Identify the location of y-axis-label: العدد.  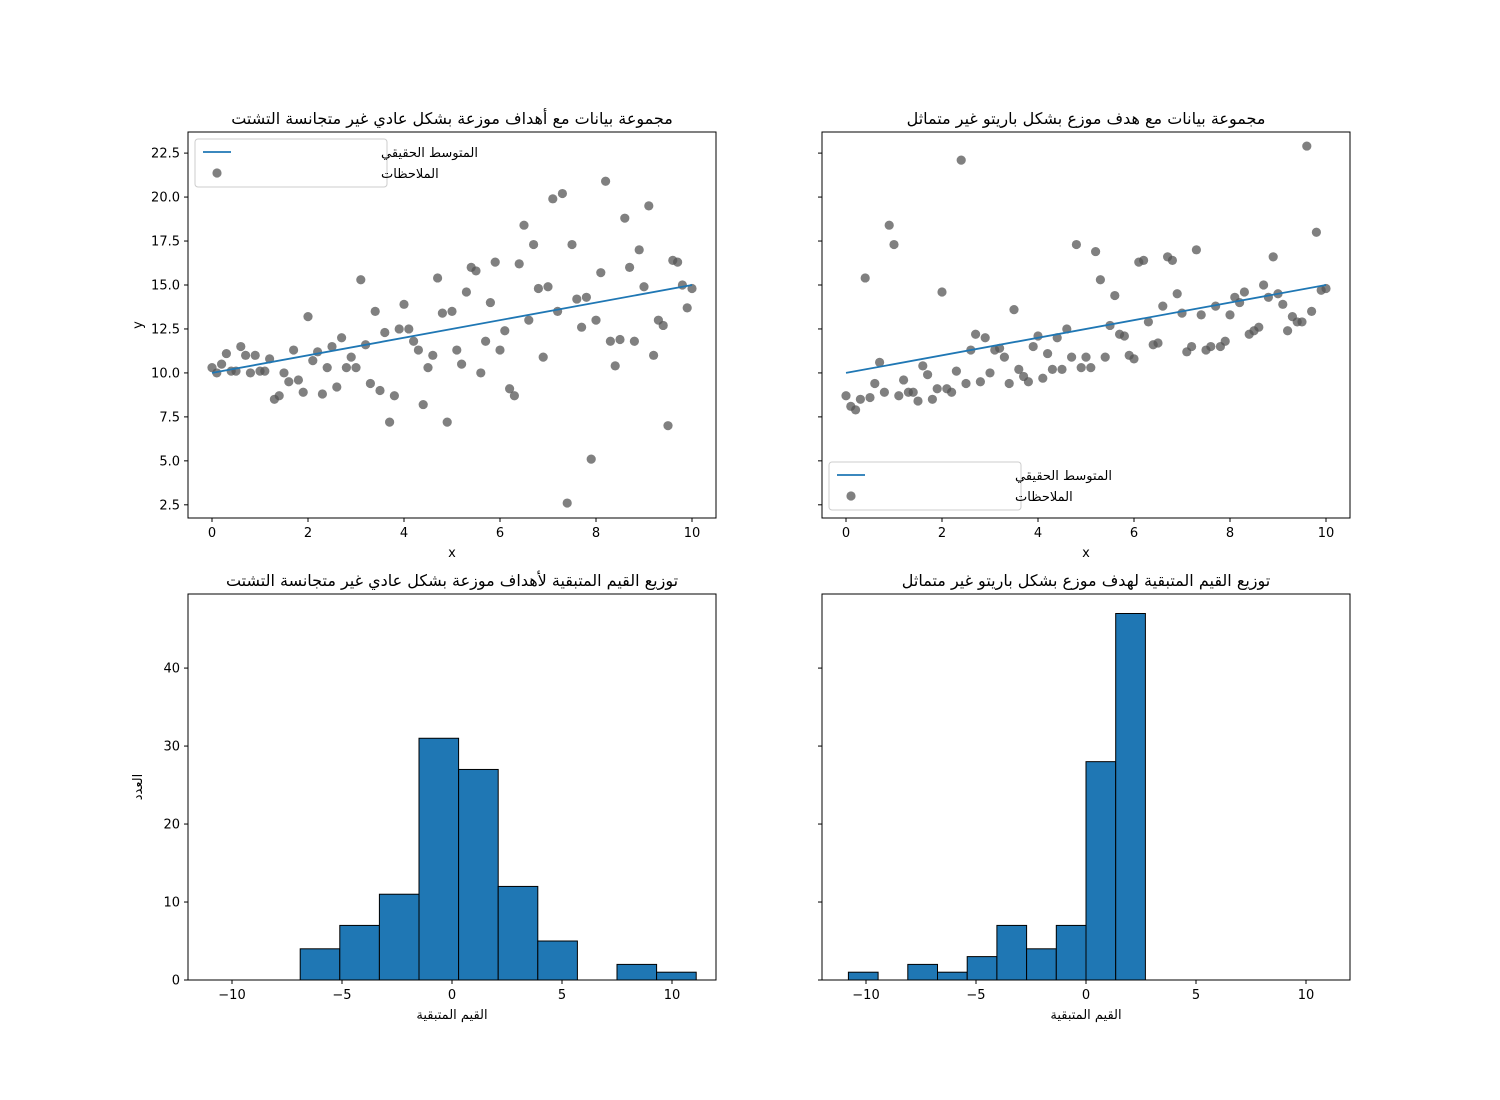
(138, 787).